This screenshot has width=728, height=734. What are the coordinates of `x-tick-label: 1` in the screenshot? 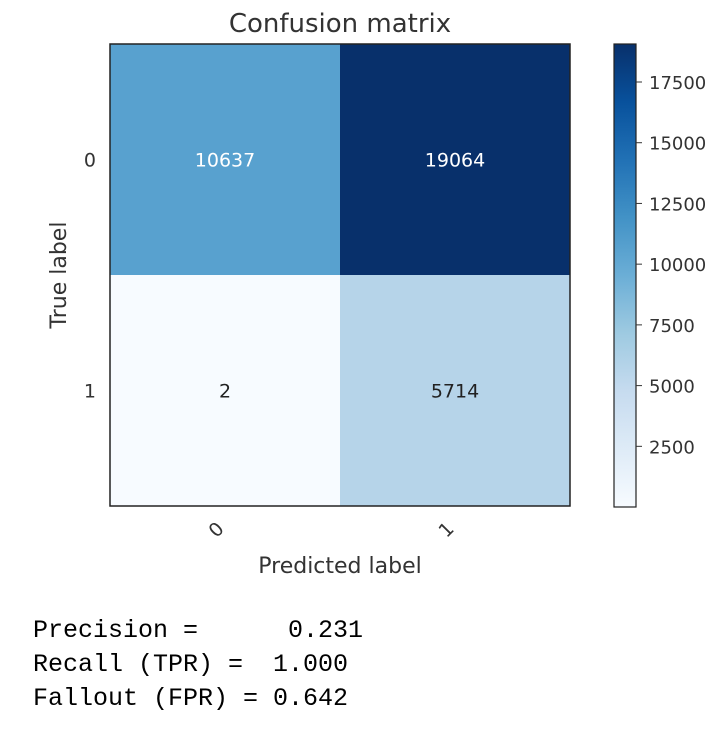 It's located at (446, 530).